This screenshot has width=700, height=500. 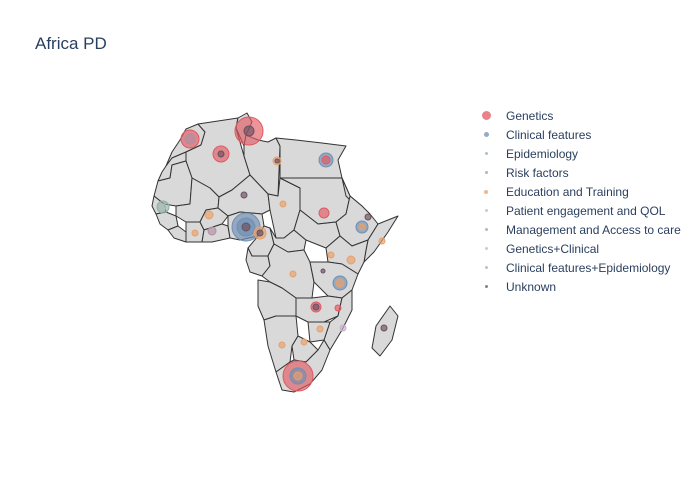 I want to click on legend-label: Management and Access to care, so click(x=593, y=229).